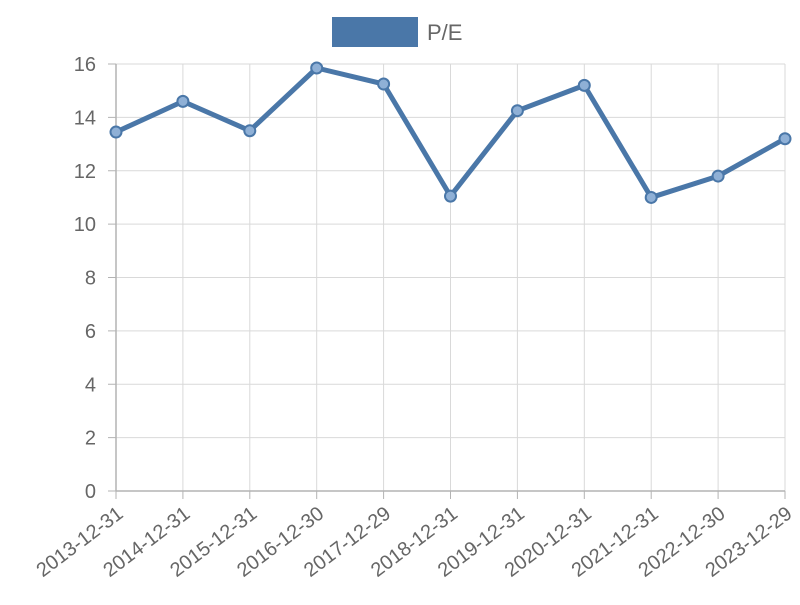  Describe the element at coordinates (85, 225) in the screenshot. I see `y-tick-label: 10` at that location.